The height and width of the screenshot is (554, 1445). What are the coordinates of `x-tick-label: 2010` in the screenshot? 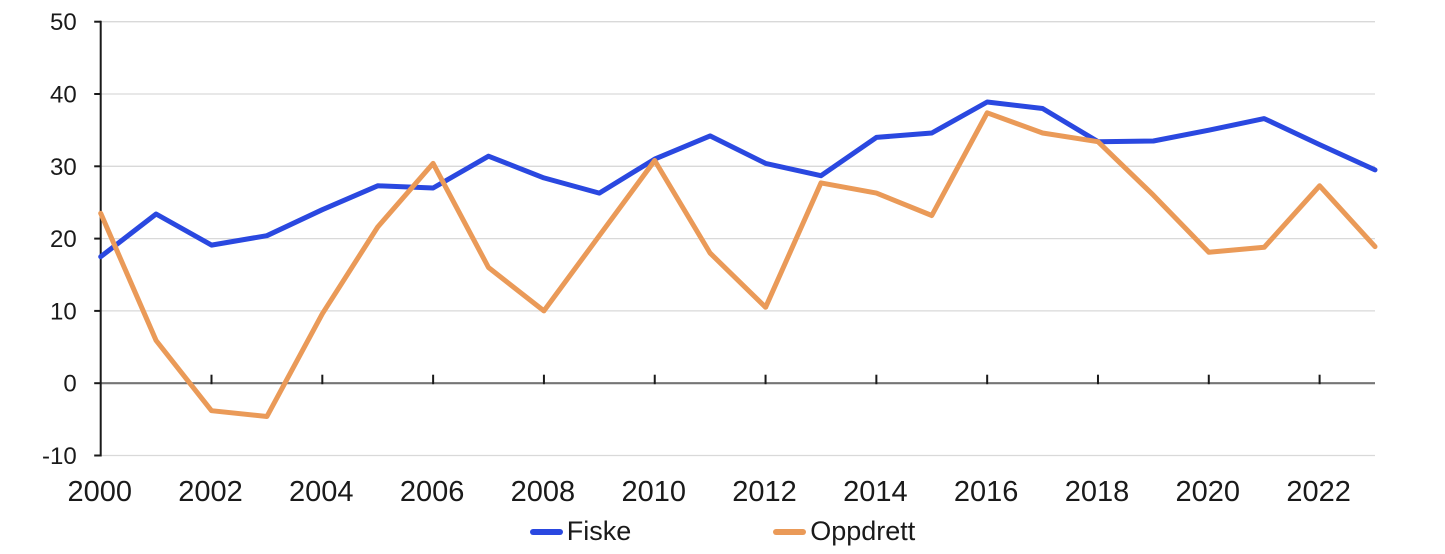 It's located at (653, 492).